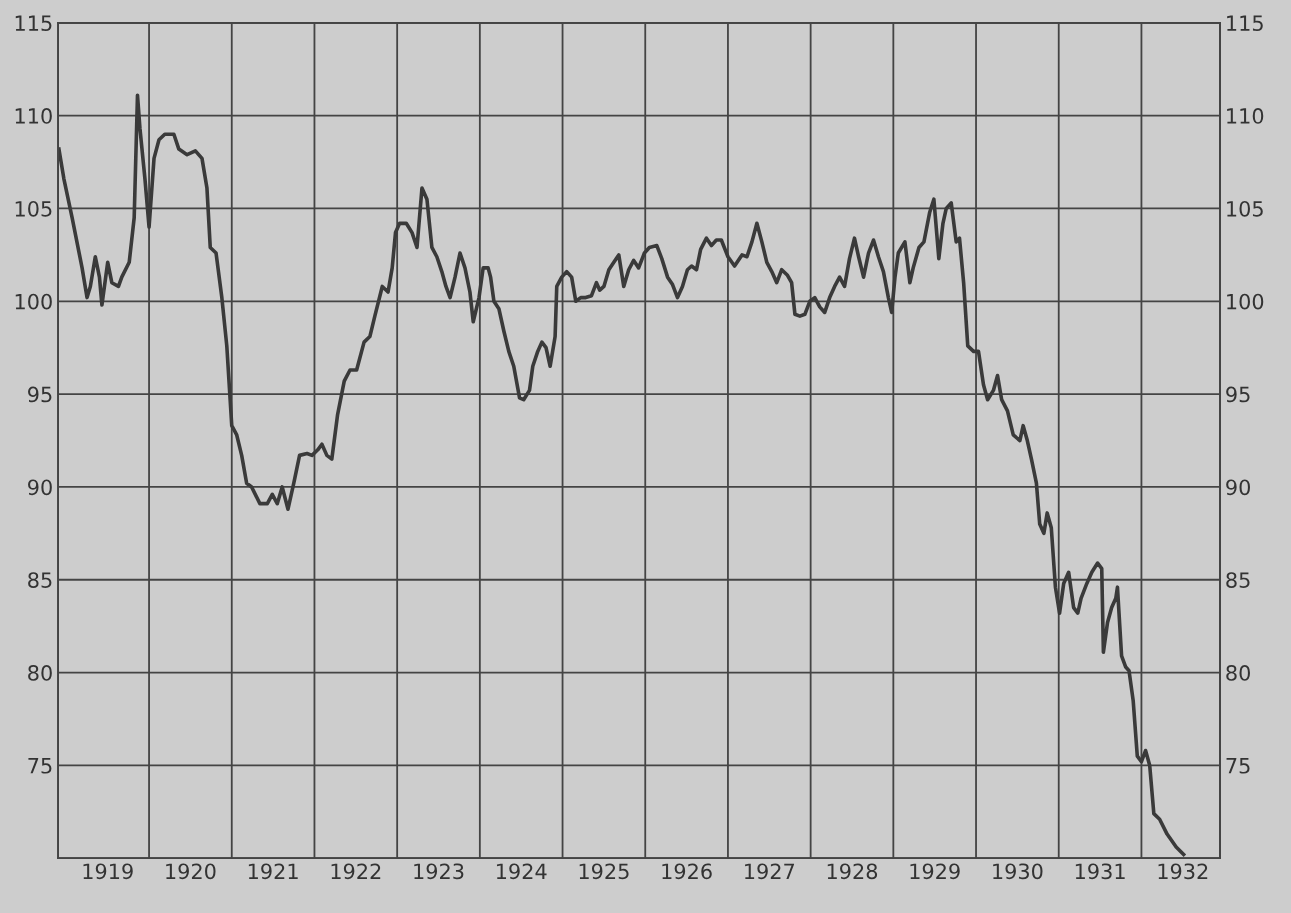 The height and width of the screenshot is (913, 1291). Describe the element at coordinates (33, 116) in the screenshot. I see `y-tick-label: 110` at that location.